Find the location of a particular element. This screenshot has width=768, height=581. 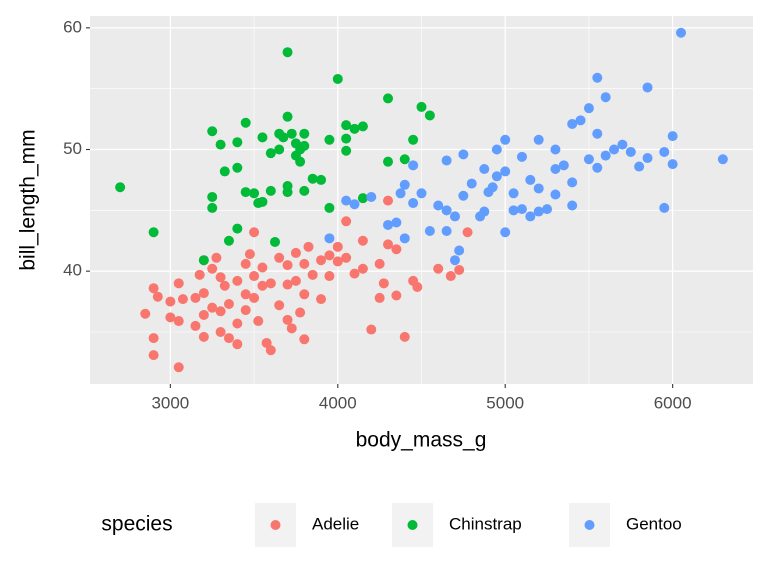

x-axis-title: body_mass_g is located at coordinates (421, 440).